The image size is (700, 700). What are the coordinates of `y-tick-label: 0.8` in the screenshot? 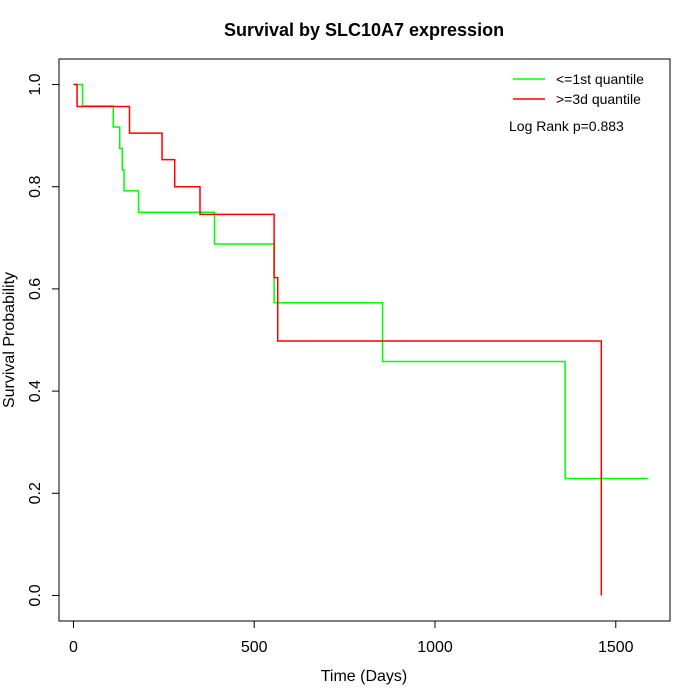 It's located at (35, 187).